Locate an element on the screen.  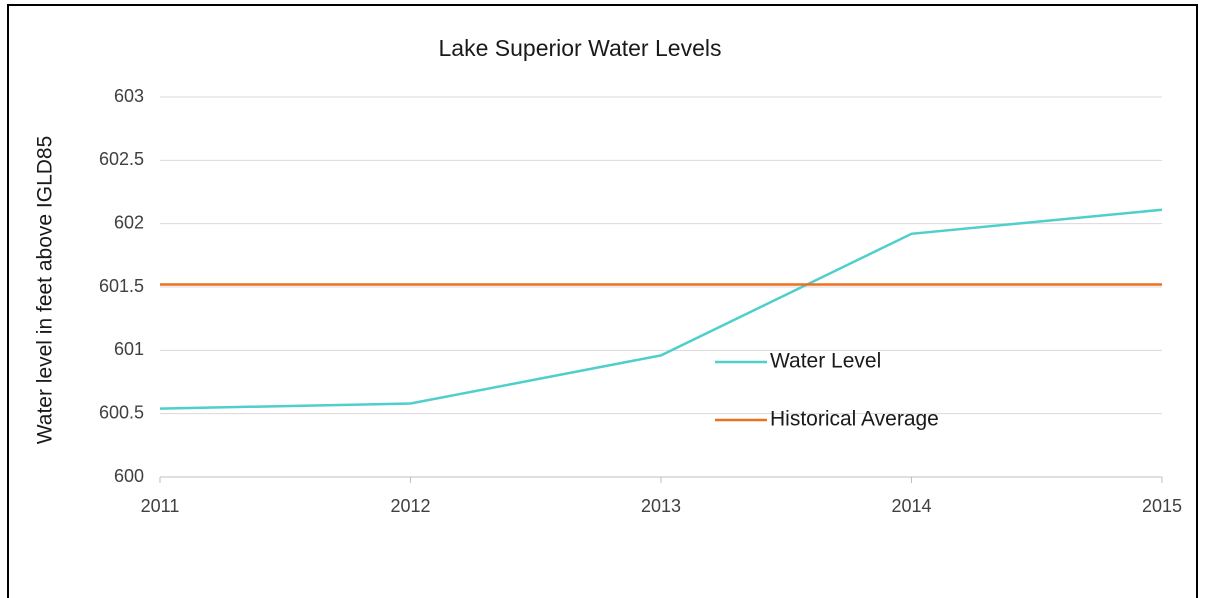
legend-label: Historical Average is located at coordinates (854, 419).